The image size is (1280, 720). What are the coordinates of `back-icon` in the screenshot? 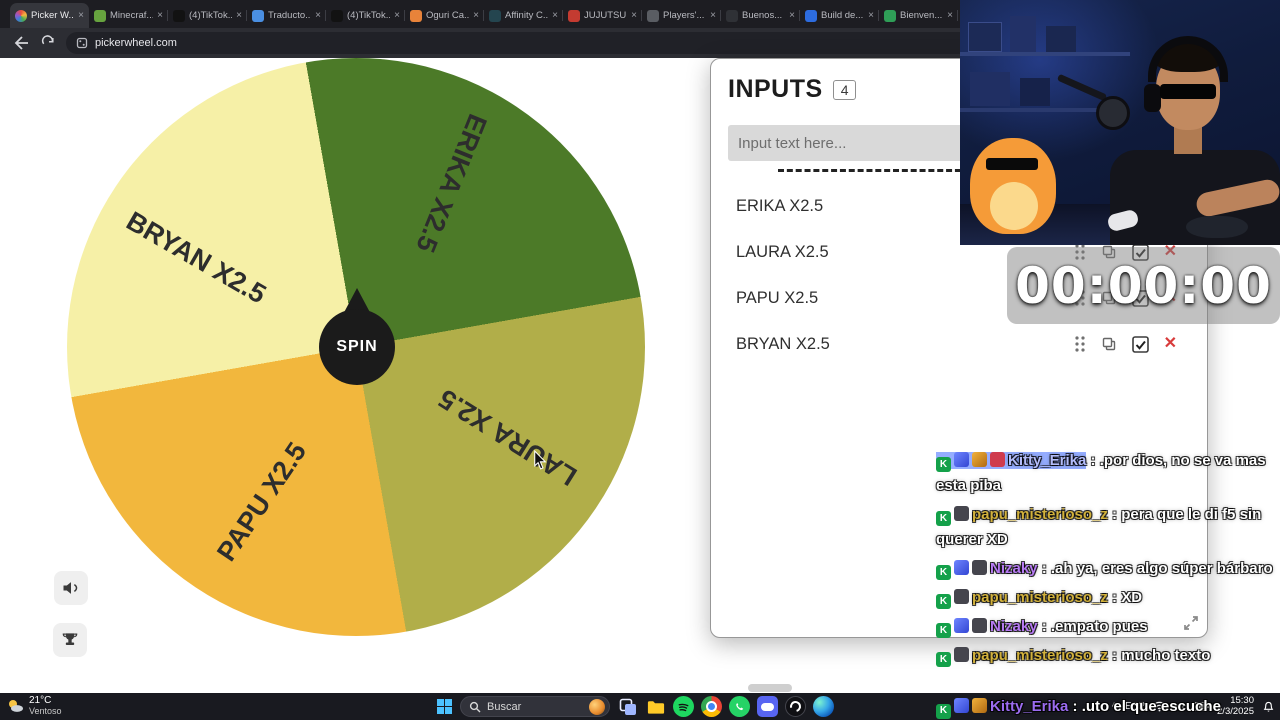 It's located at (21, 43).